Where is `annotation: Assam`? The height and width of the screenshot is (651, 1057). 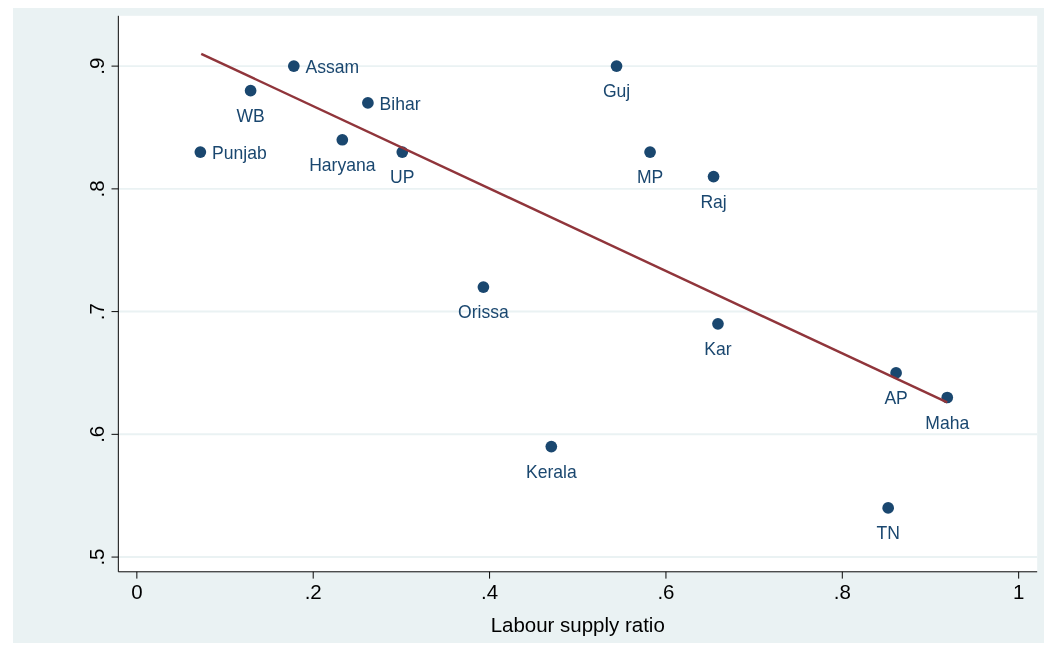 annotation: Assam is located at coordinates (332, 66).